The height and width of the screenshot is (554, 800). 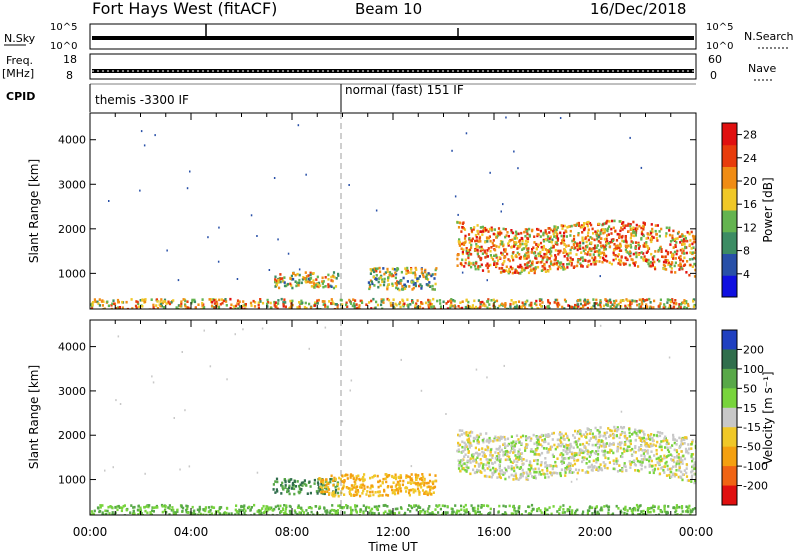 What do you see at coordinates (729, 476) in the screenshot?
I see `colorbar-swatch` at bounding box center [729, 476].